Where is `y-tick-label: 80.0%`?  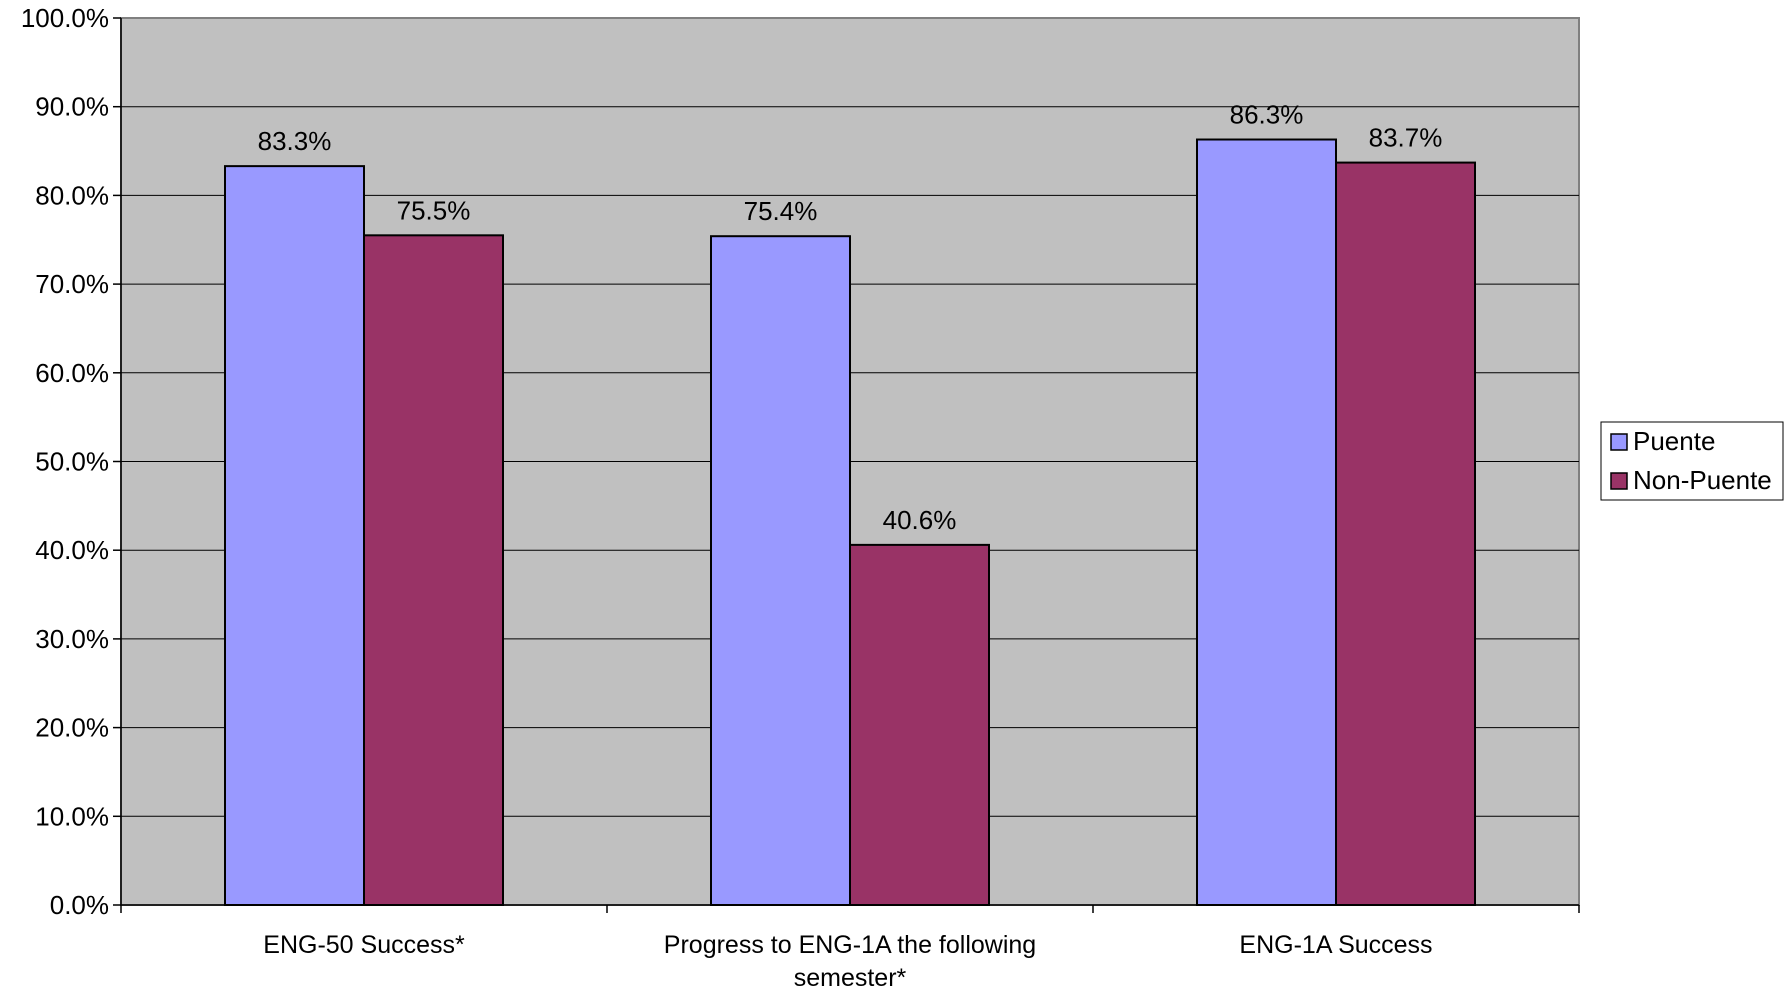
y-tick-label: 80.0% is located at coordinates (72, 195).